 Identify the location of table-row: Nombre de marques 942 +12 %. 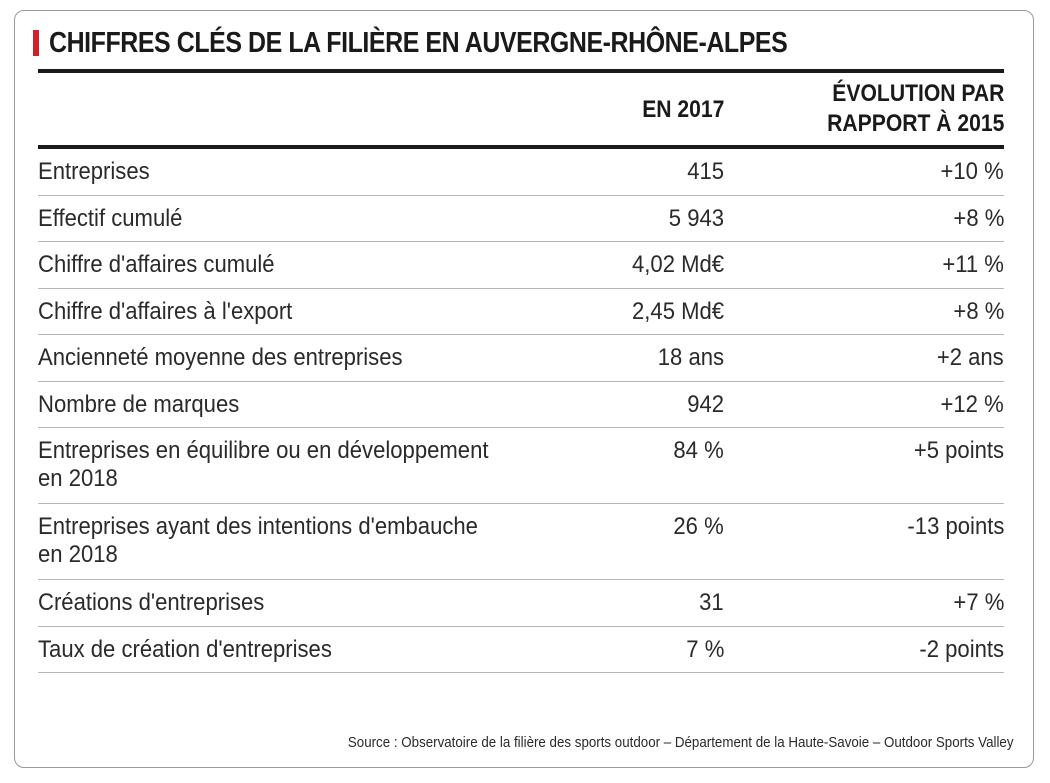
(521, 405).